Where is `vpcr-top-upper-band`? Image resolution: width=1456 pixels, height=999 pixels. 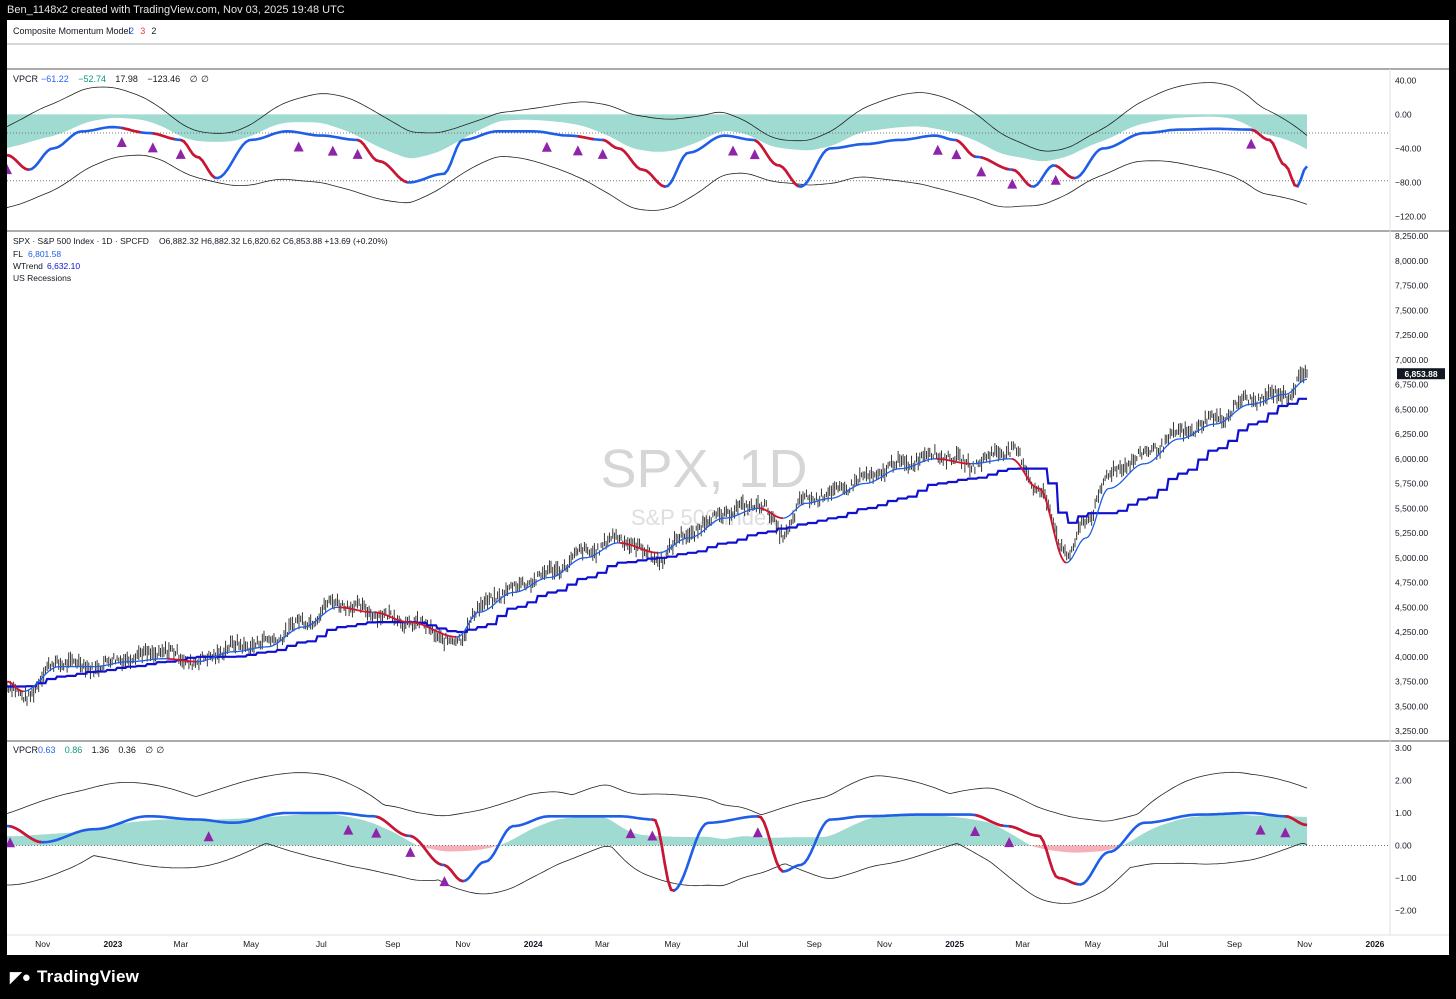
vpcr-top-upper-band is located at coordinates (657, 117).